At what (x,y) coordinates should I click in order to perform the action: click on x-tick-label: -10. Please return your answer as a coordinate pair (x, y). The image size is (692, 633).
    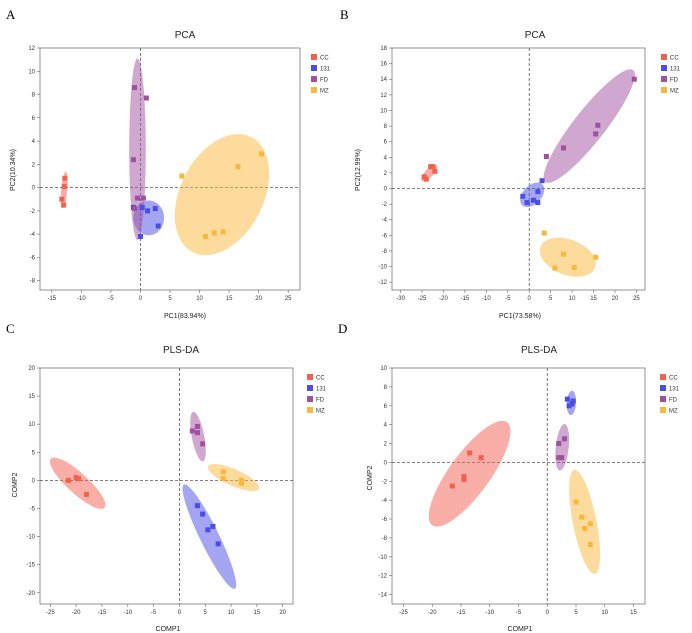
    Looking at the image, I should click on (489, 613).